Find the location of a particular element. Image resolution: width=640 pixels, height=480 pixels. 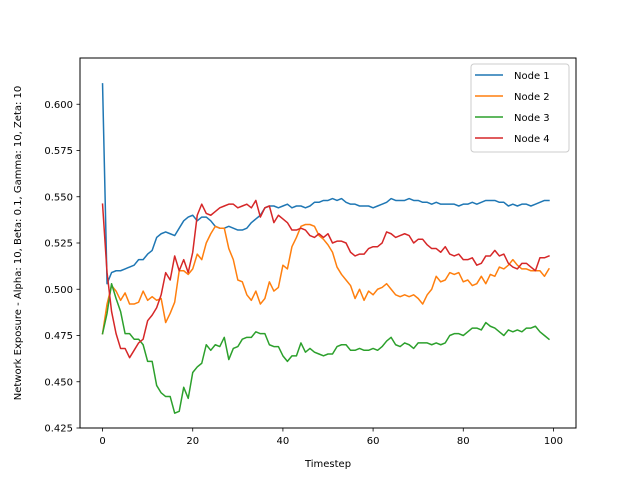

y-tick-label: 0.525 is located at coordinates (58, 244).